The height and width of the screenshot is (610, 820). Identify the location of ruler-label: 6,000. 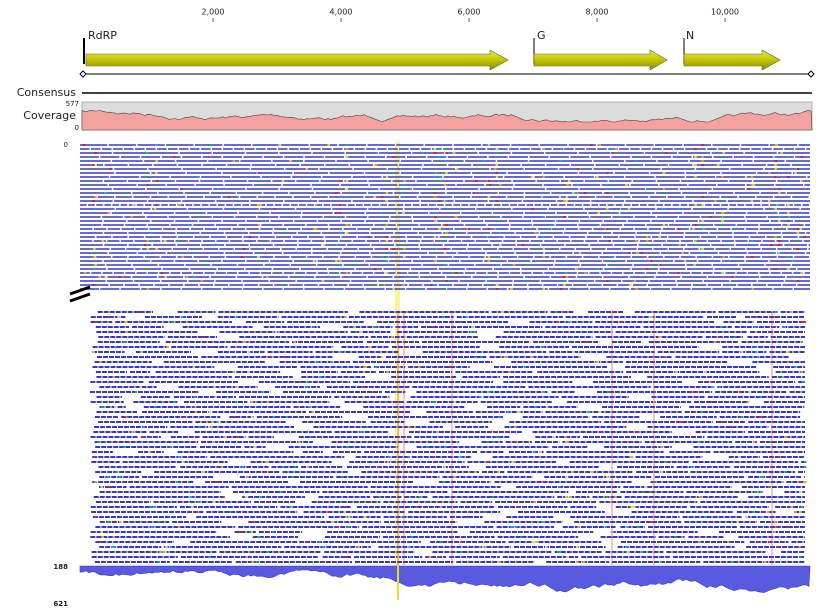
(469, 12).